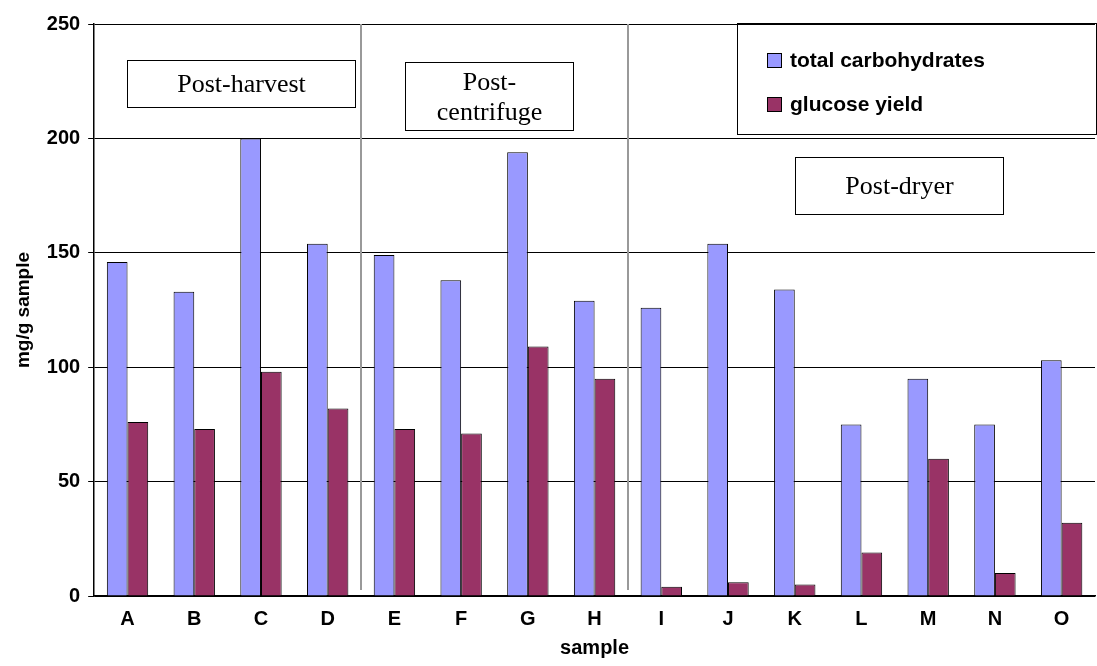 Image resolution: width=1097 pixels, height=666 pixels. What do you see at coordinates (22, 310) in the screenshot?
I see `y-axis-title: mg/g sample` at bounding box center [22, 310].